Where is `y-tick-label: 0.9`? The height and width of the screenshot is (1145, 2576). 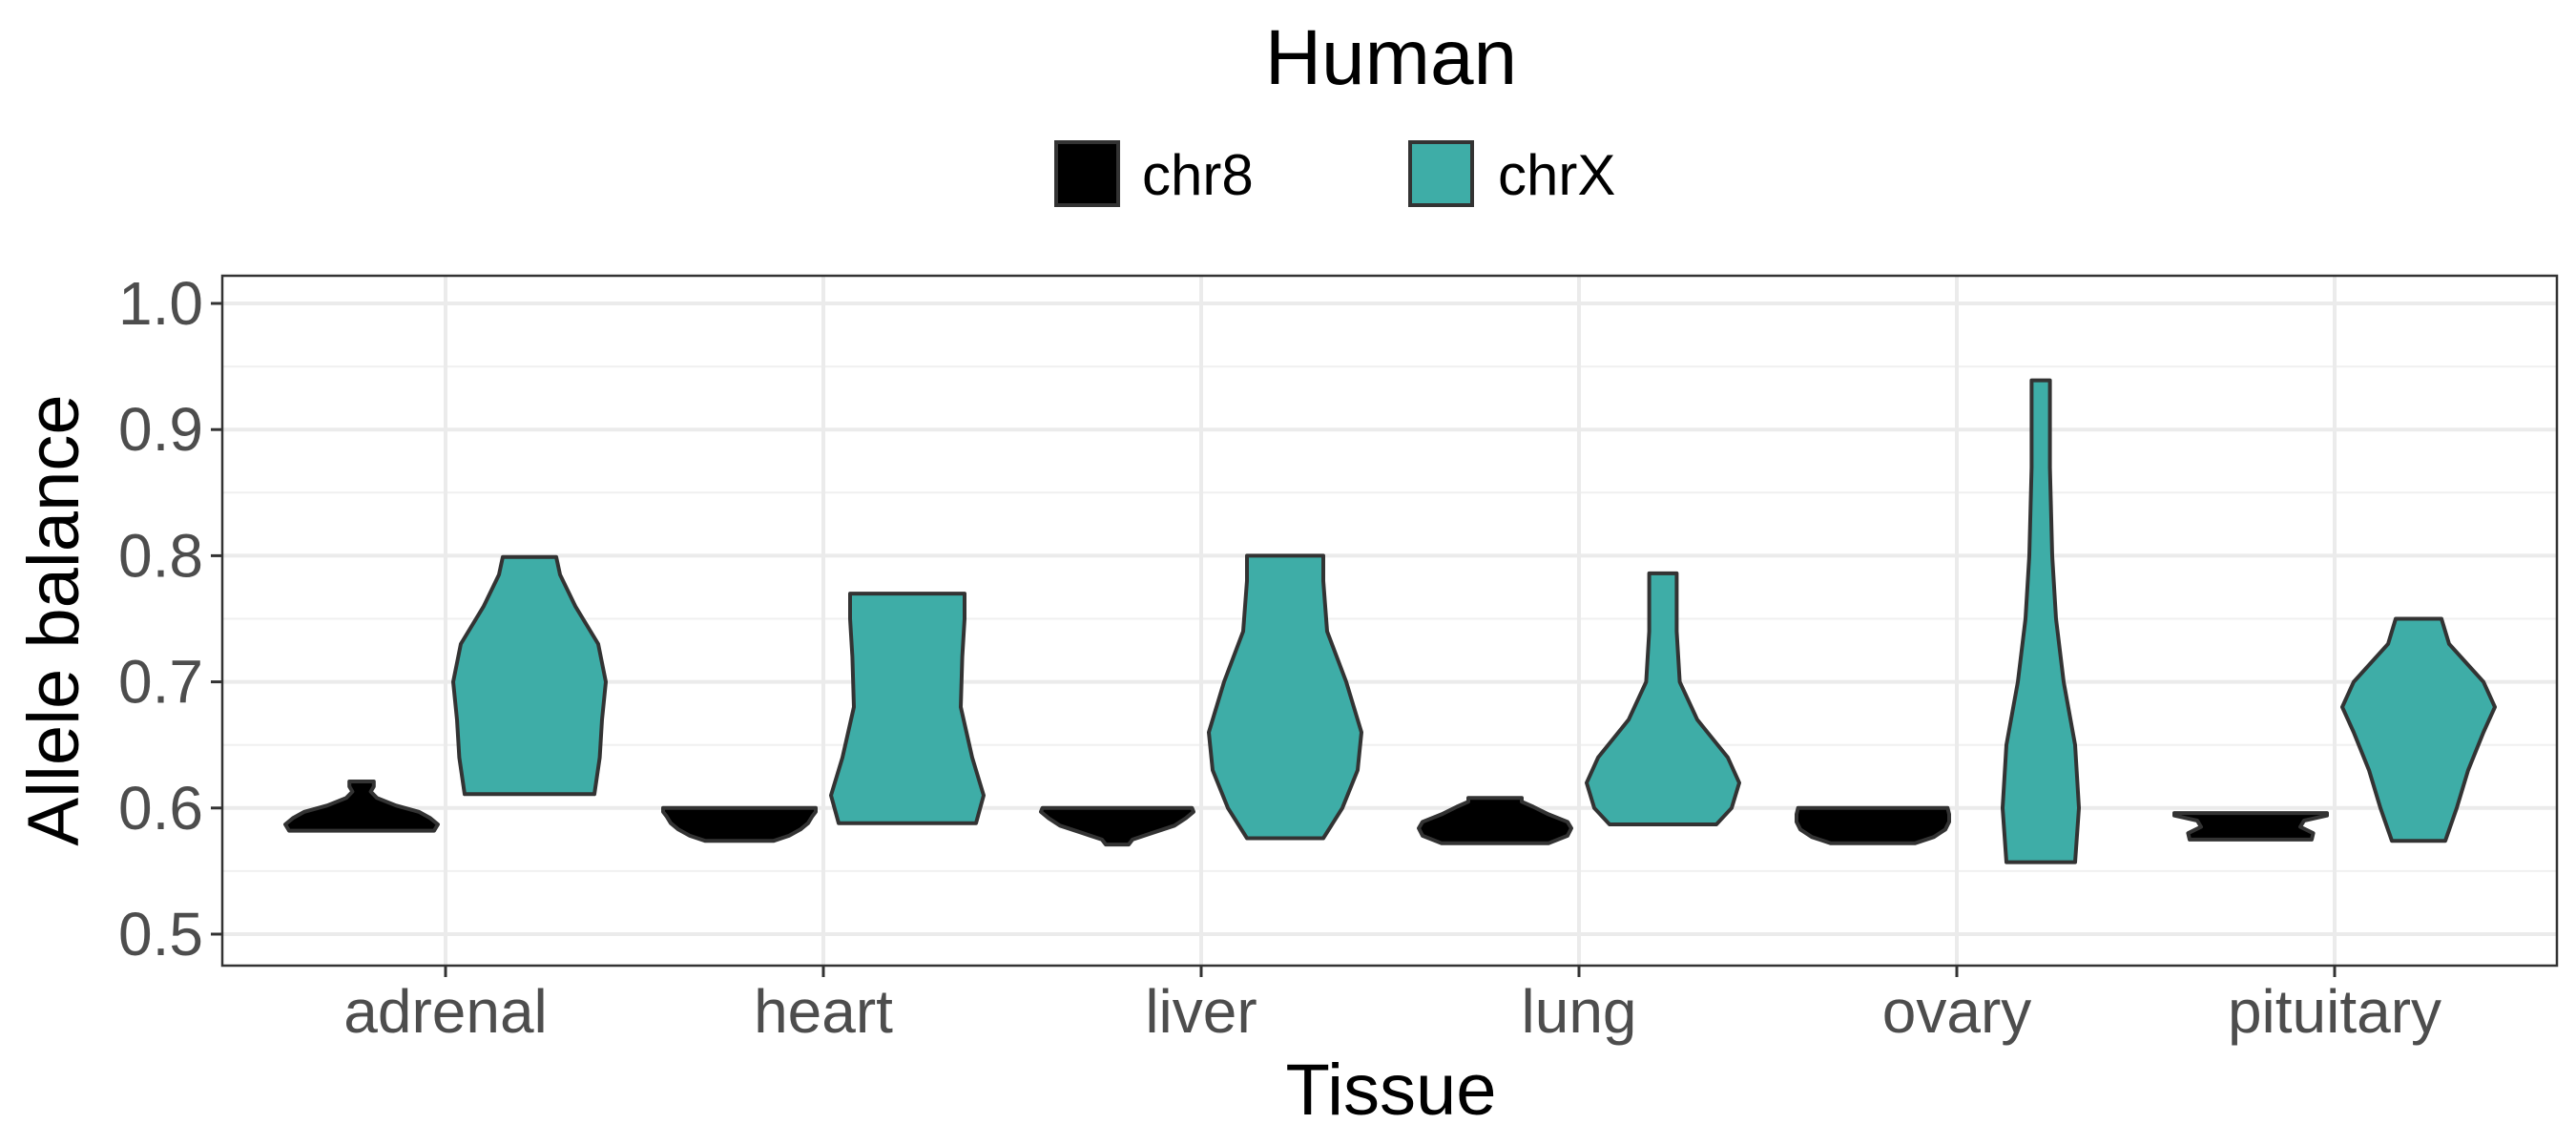
y-tick-label: 0.9 is located at coordinates (160, 430).